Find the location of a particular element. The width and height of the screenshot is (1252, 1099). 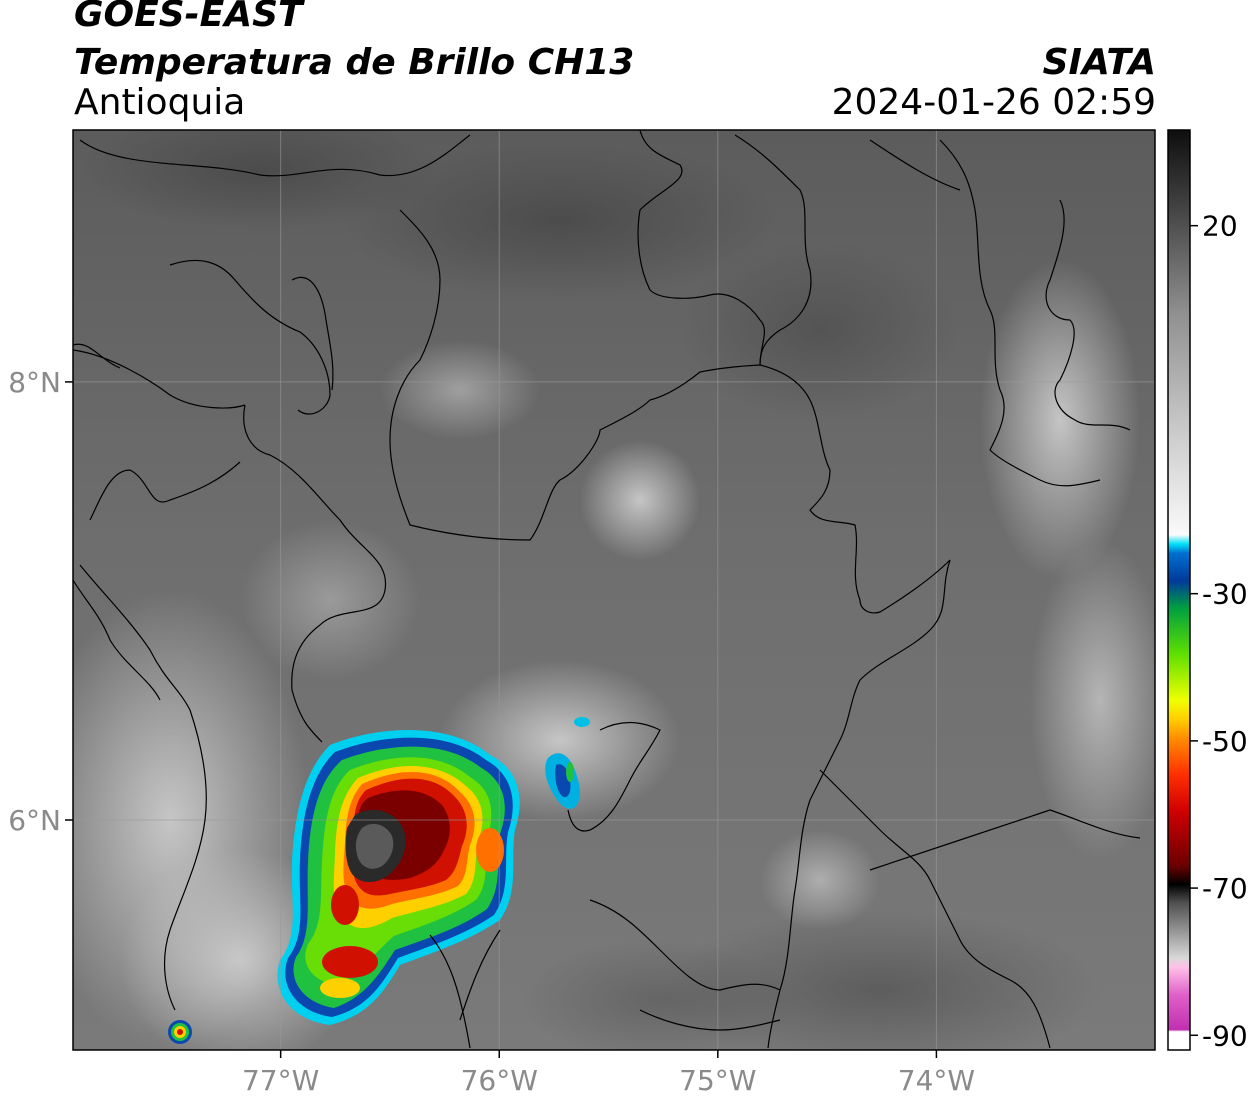

colorbar: 20 -30 -50 -70 -90 is located at coordinates (1207, 590).